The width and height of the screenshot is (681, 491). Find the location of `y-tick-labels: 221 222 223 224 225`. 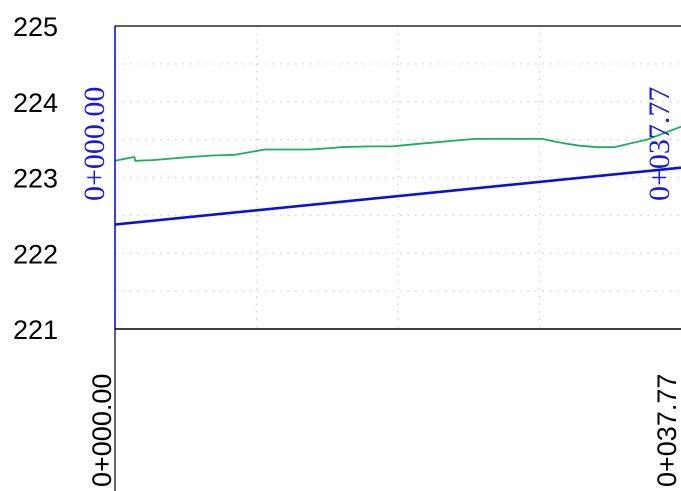

y-tick-labels: 221 222 223 224 225 is located at coordinates (35, 178).